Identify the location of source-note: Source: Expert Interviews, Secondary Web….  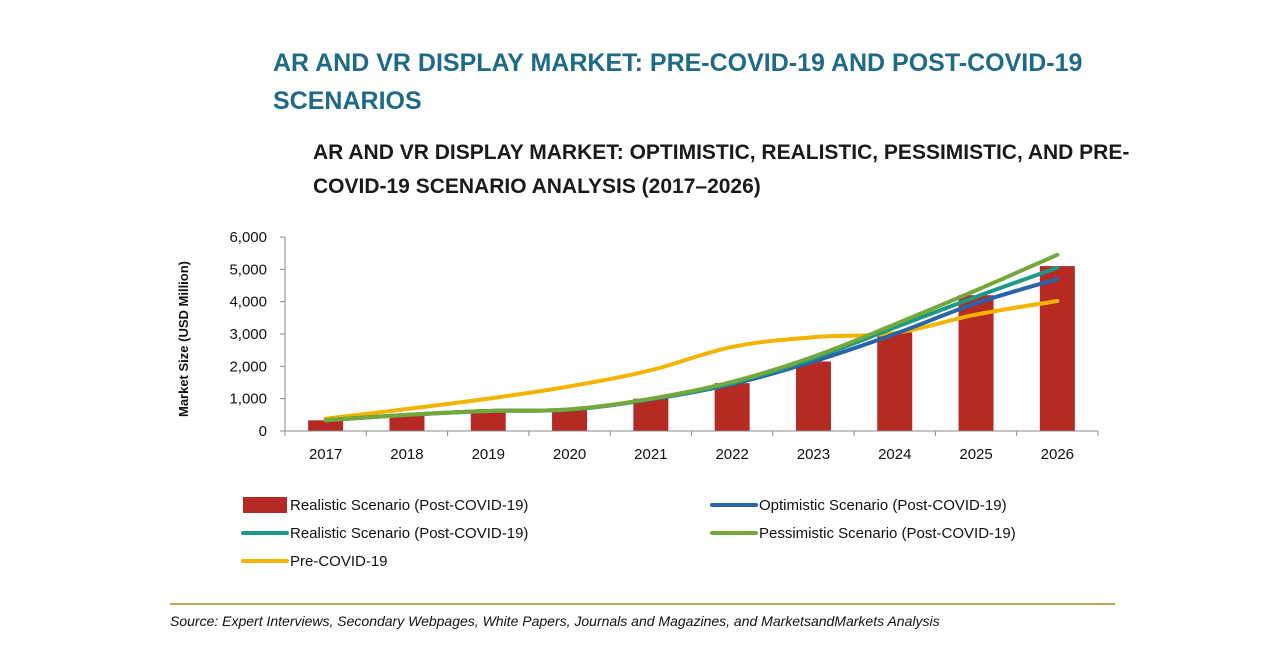
(555, 621).